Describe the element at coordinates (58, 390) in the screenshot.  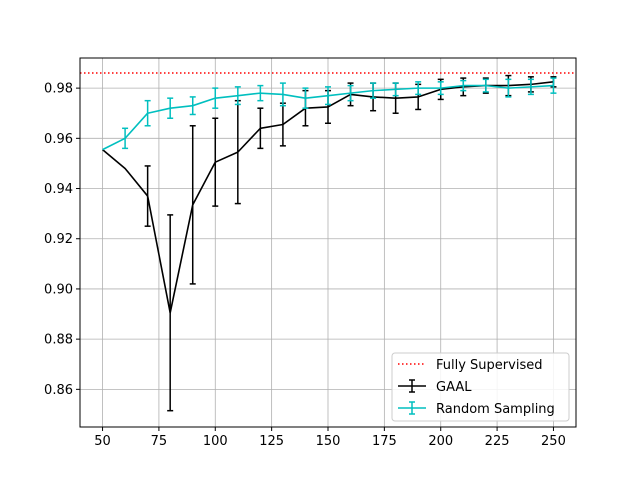
I see `y-tick-label: 0.86` at that location.